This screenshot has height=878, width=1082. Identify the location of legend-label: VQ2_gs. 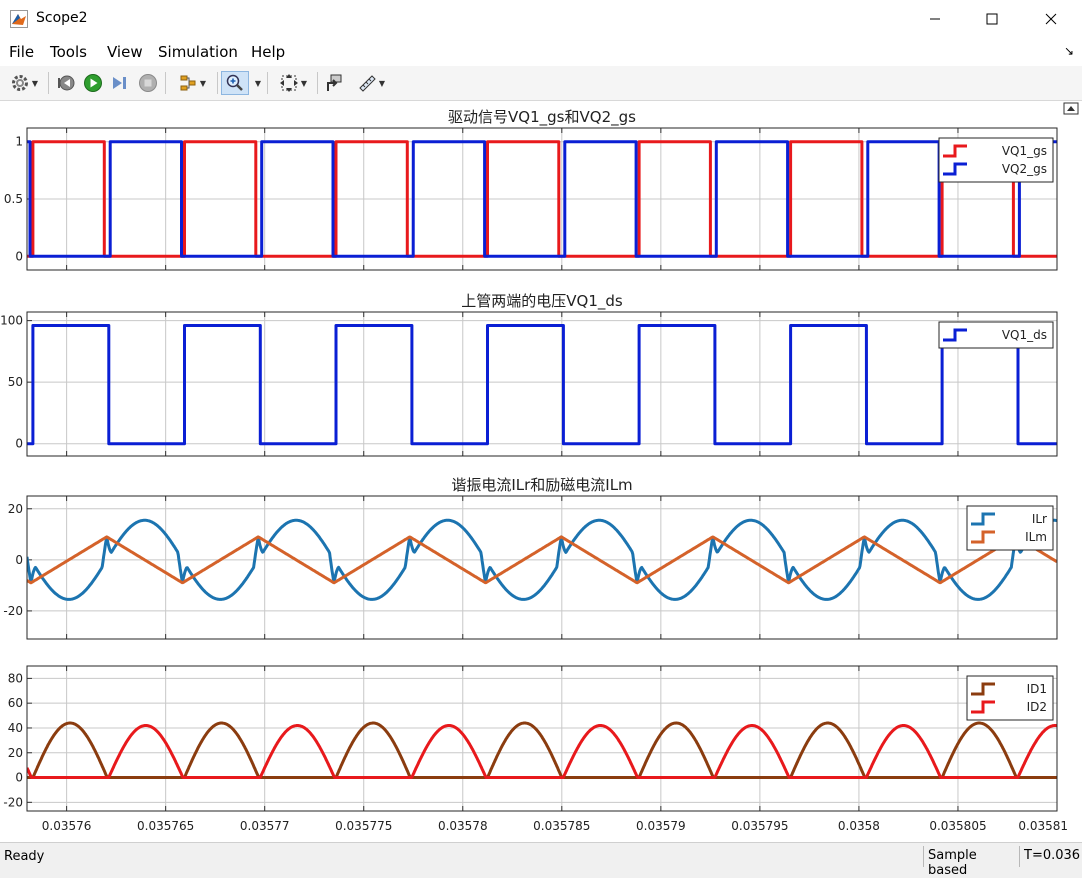
(1024, 169).